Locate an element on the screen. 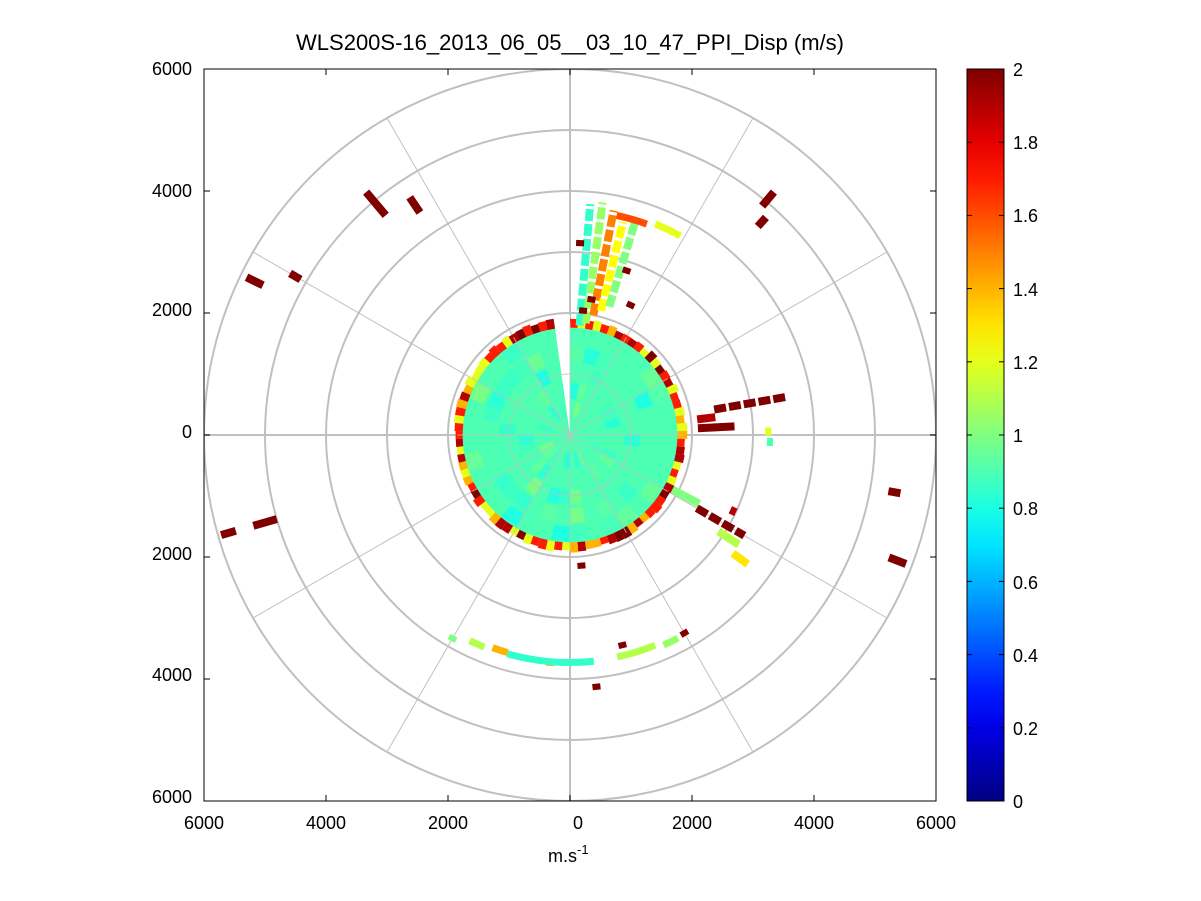  colorbar-tick-label: 0.4 is located at coordinates (1025, 656).